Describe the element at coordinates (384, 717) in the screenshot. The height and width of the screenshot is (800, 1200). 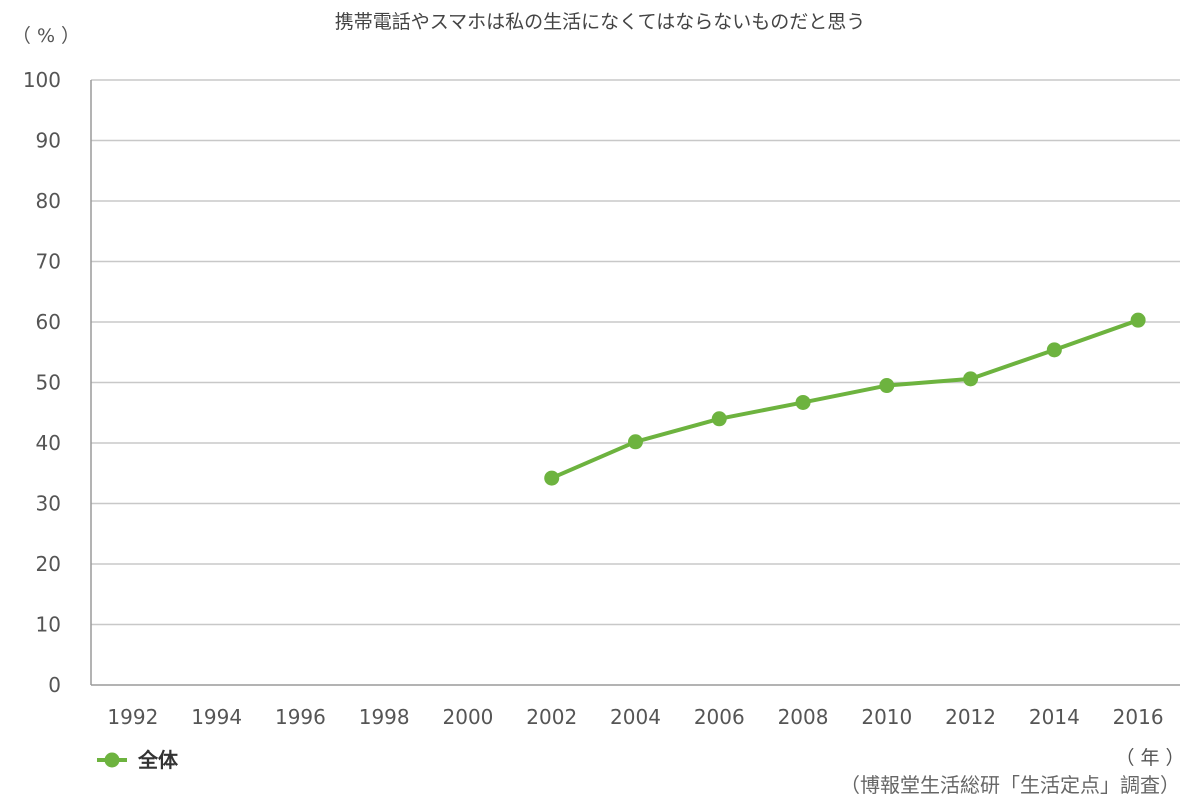
I see `x-tick-label: 1998` at that location.